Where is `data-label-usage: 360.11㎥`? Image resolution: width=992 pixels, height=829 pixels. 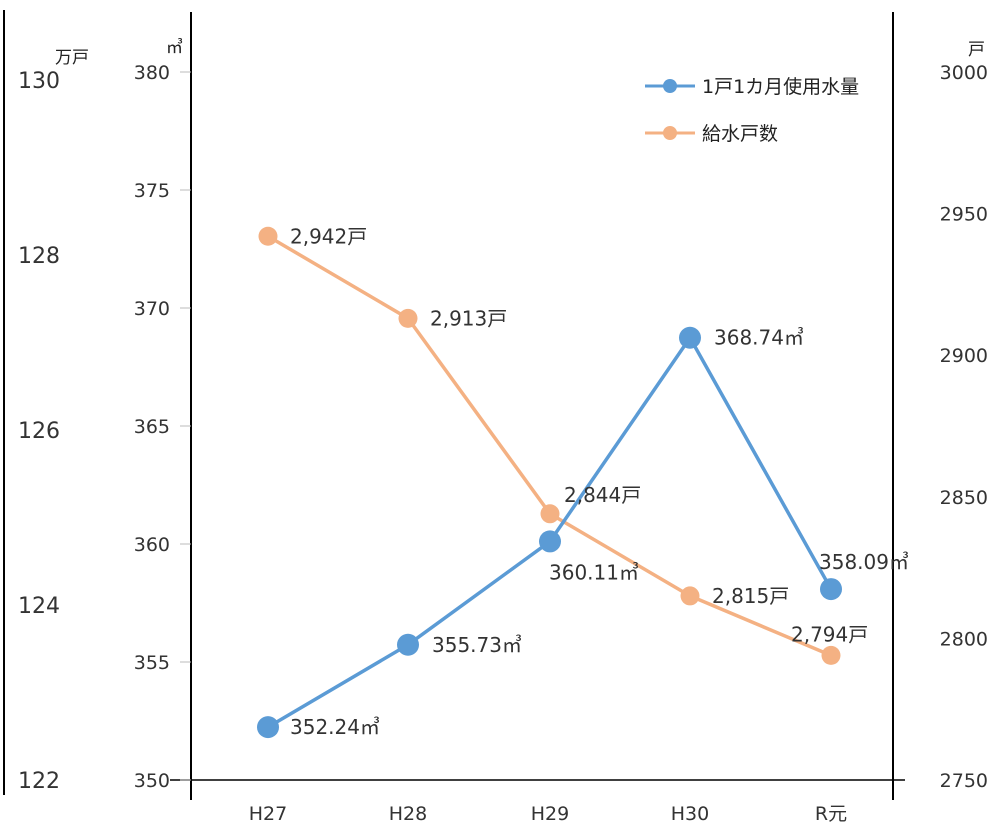
data-label-usage: 360.11㎥ is located at coordinates (594, 572).